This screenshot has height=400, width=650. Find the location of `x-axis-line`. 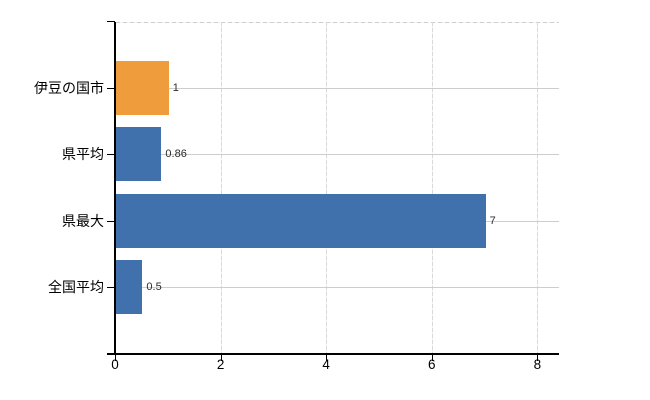

x-axis-line is located at coordinates (333, 354).